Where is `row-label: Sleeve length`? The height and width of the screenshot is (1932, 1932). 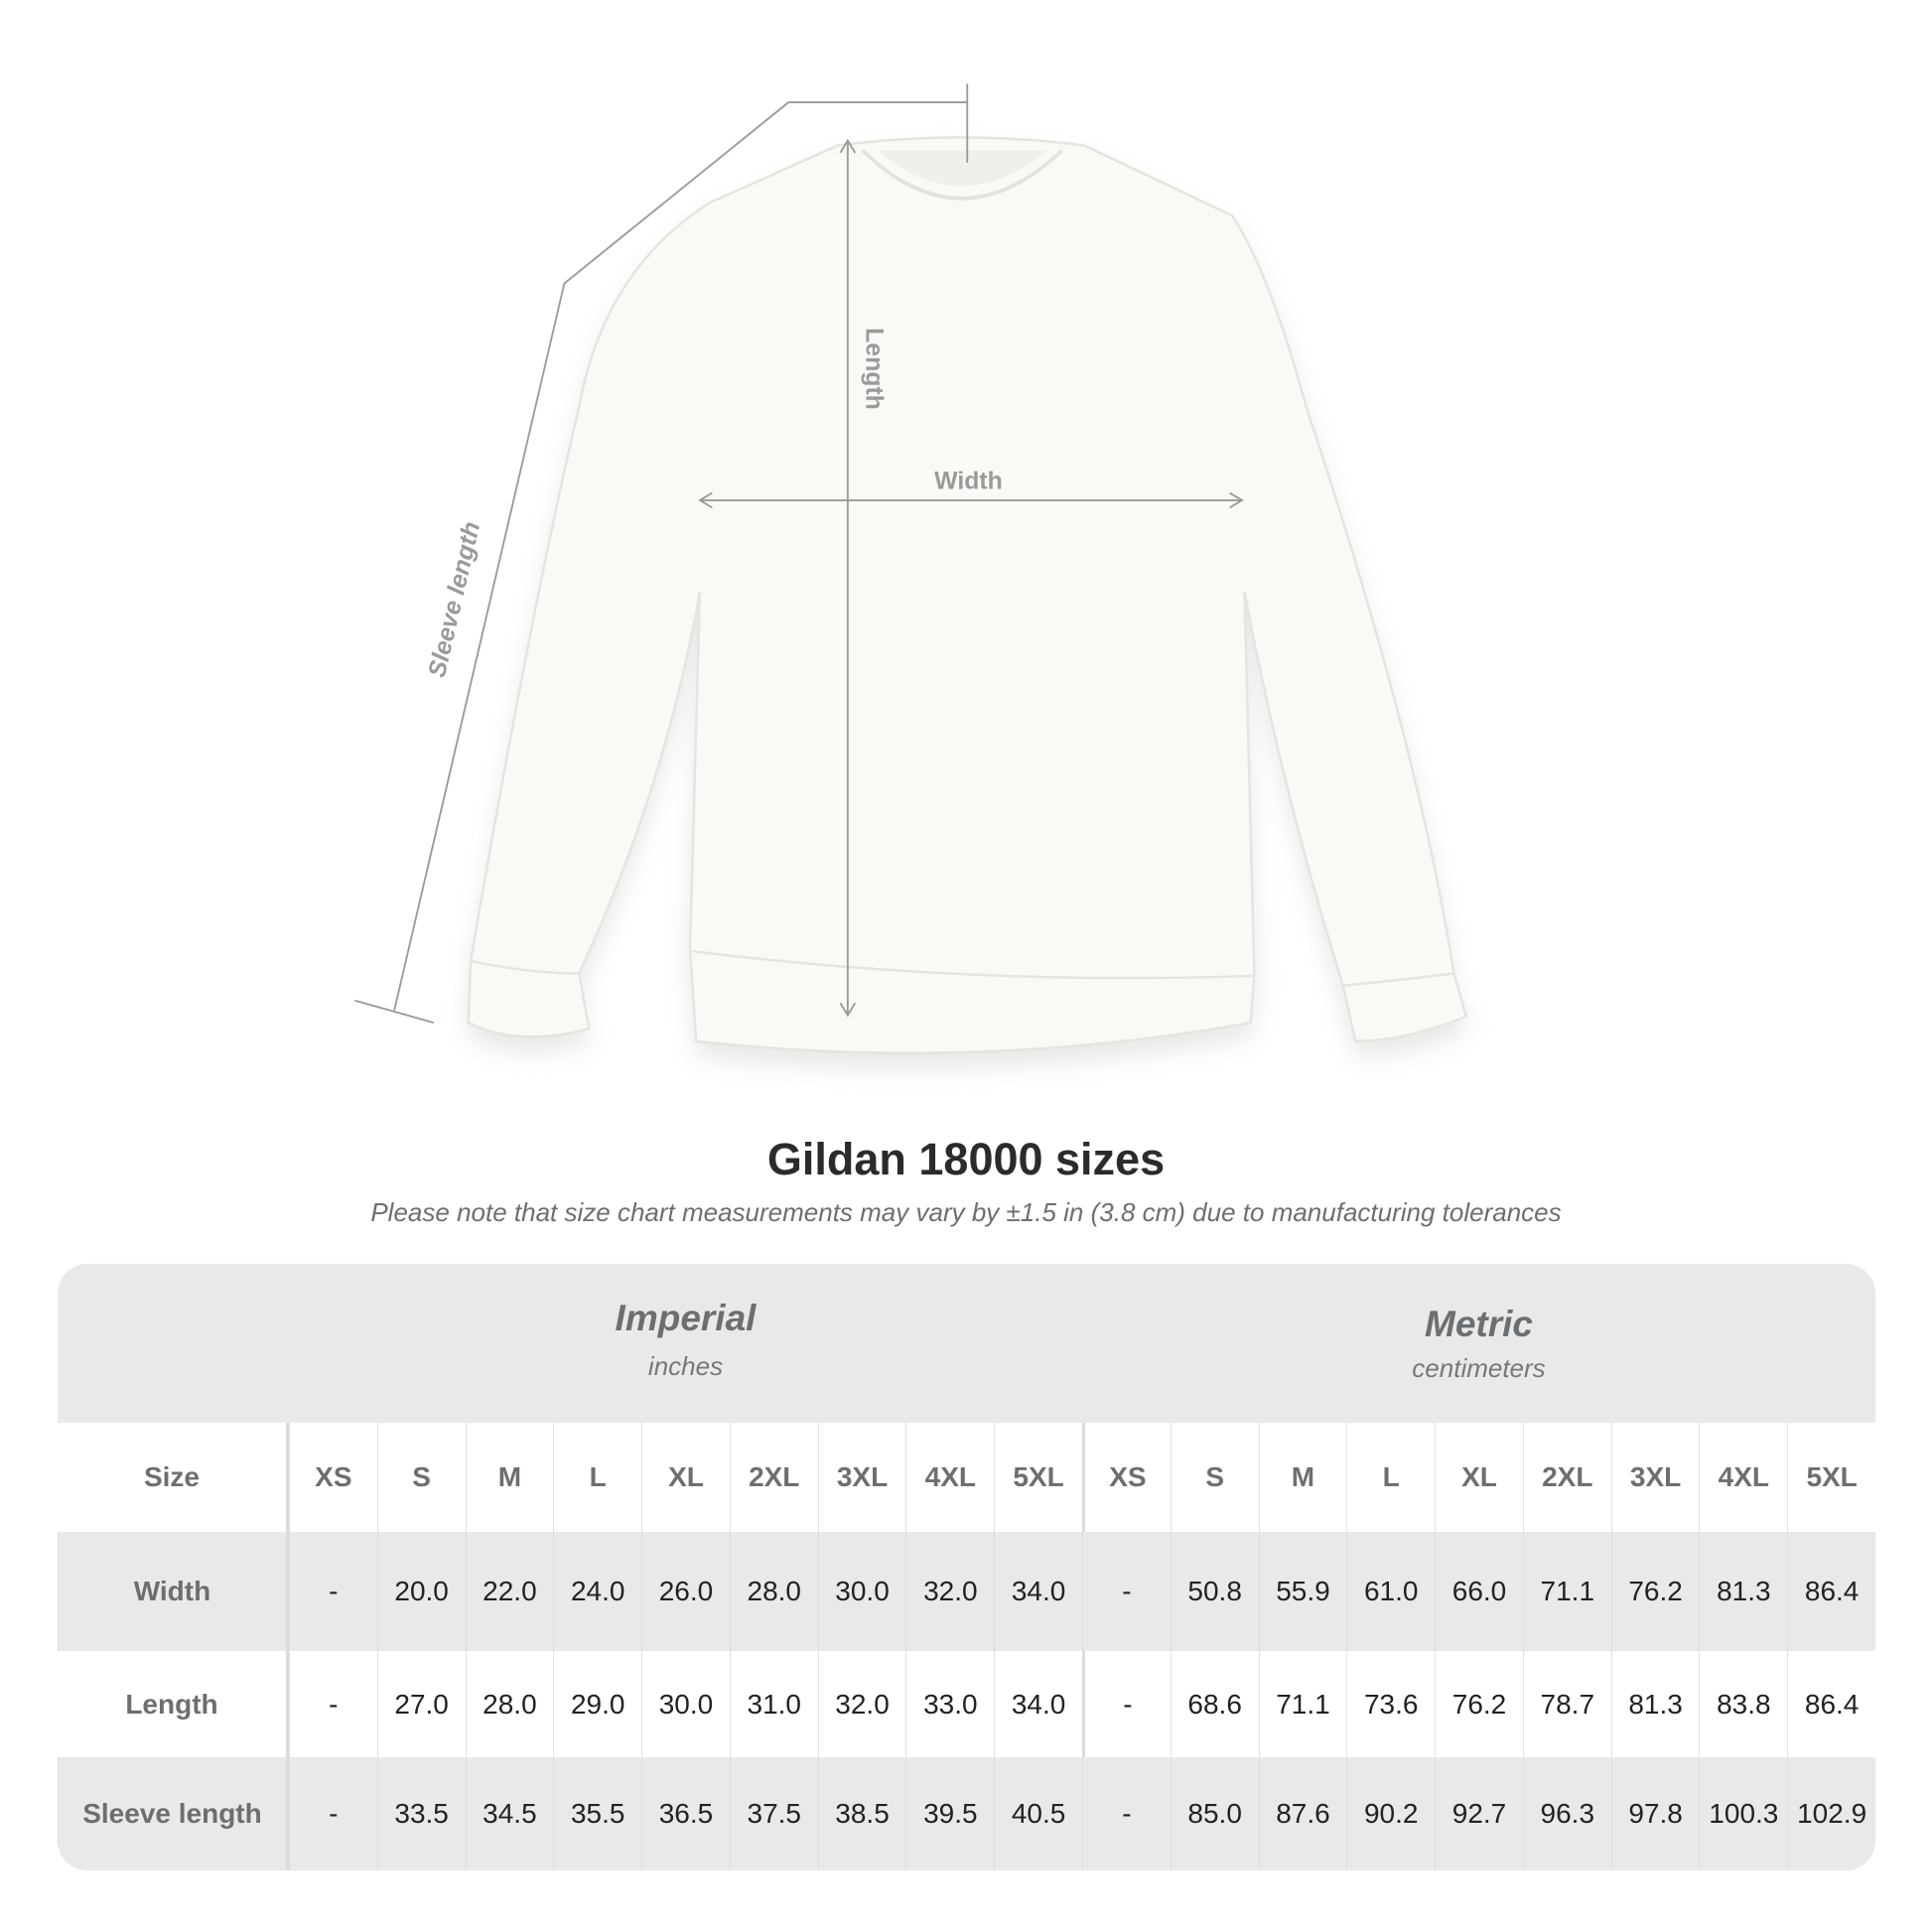
row-label: Sleeve length is located at coordinates (173, 1814).